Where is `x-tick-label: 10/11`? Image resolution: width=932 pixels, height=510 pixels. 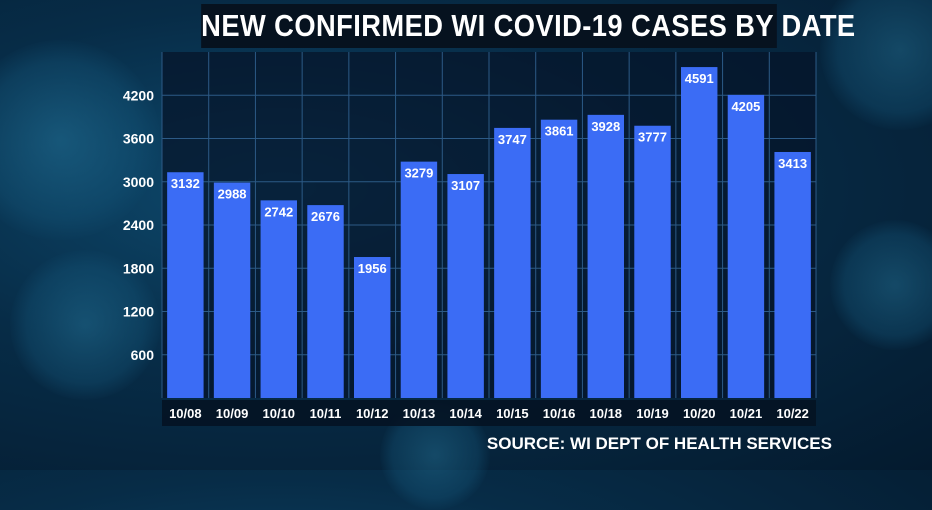 x-tick-label: 10/11 is located at coordinates (326, 413).